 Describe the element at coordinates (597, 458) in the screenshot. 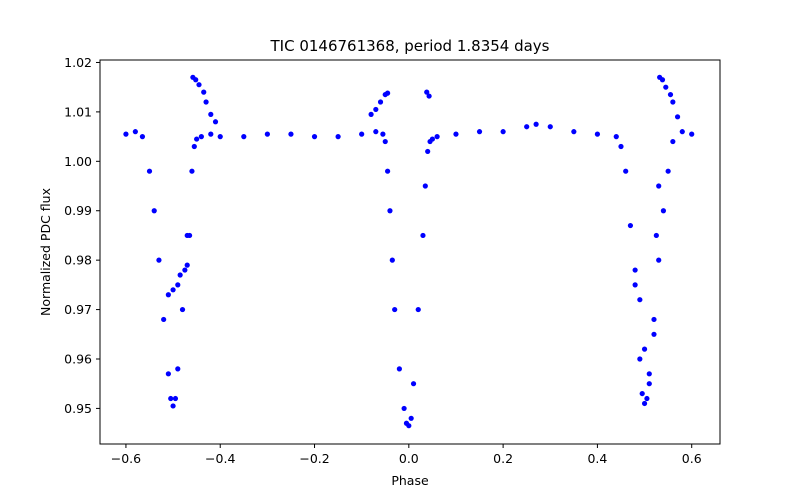

I see `x-tick-label: 0.4` at that location.